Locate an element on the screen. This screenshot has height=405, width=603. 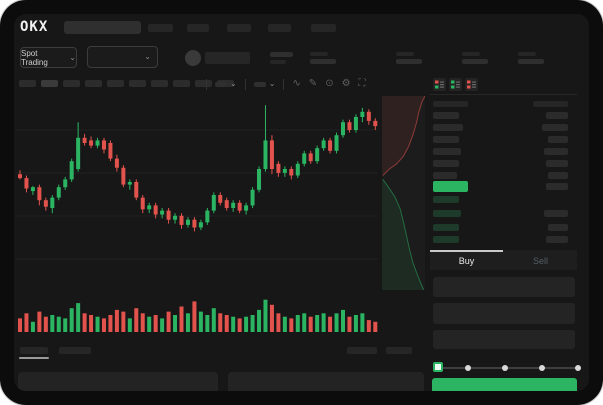
chart-toolbar-icons: ⌄ ⌄ ∿ ✎ ⊙ ⚙ ⛶ is located at coordinates (286, 84).